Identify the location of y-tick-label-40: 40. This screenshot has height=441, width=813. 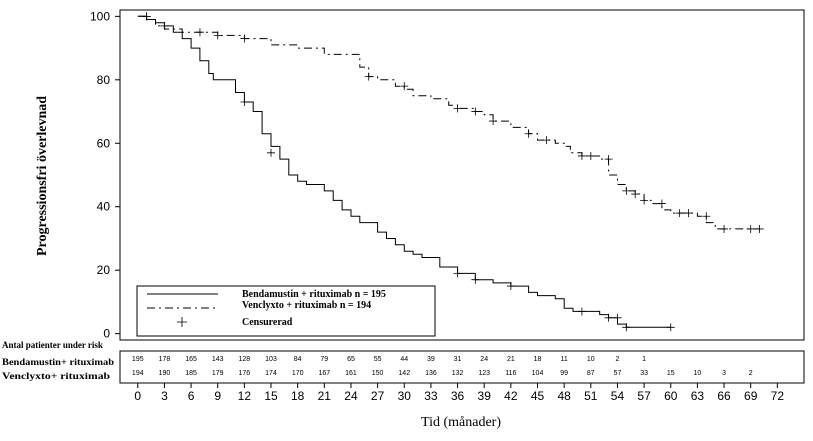
(104, 207).